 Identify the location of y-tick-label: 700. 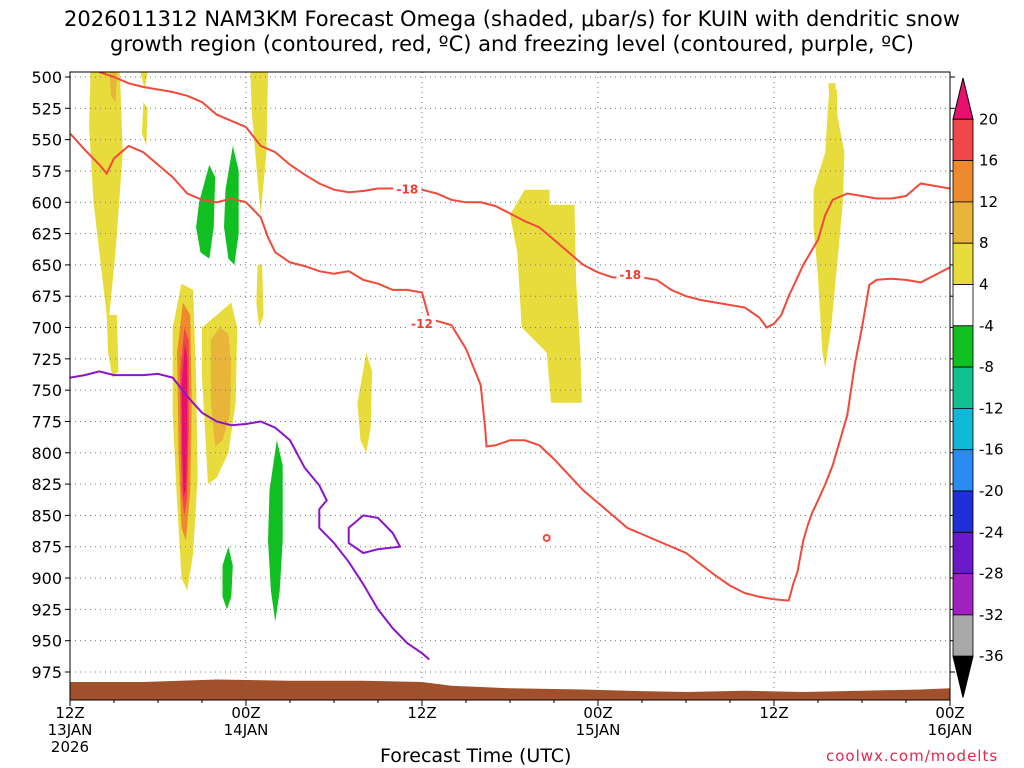
(46, 328).